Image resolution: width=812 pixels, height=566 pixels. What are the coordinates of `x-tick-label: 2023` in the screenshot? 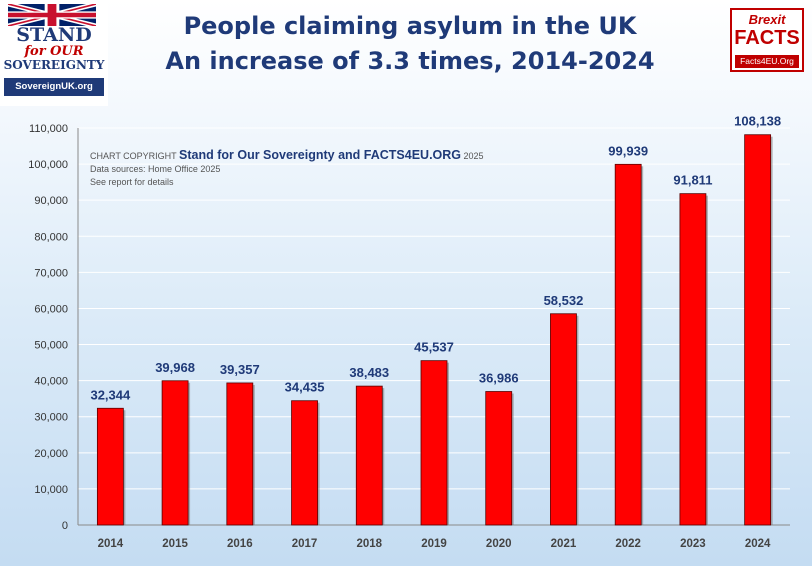 It's located at (693, 544).